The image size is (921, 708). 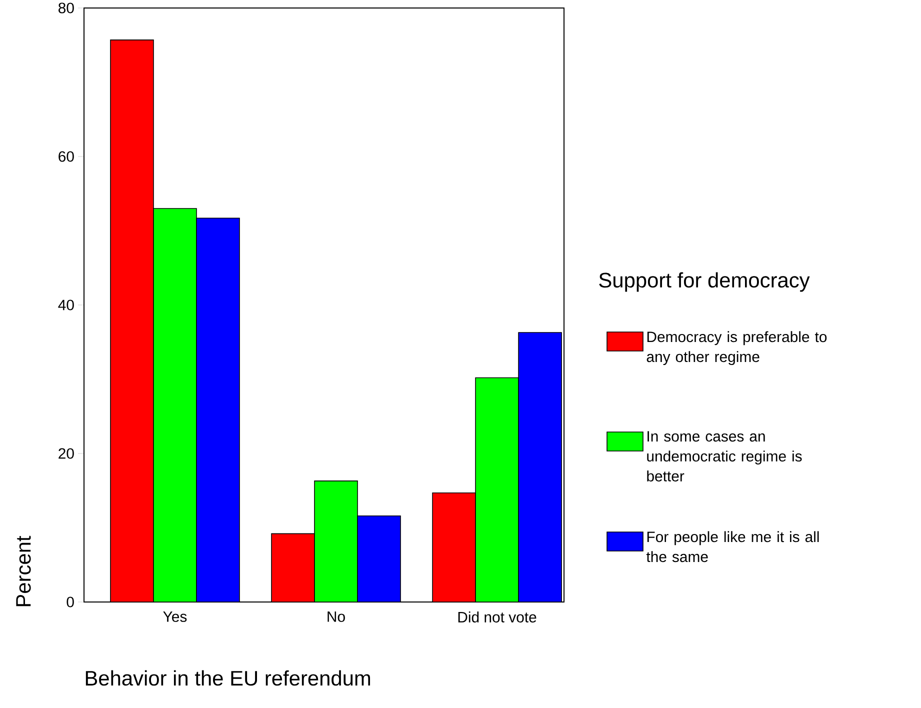 What do you see at coordinates (66, 305) in the screenshot?
I see `y-tick-label: 40` at bounding box center [66, 305].